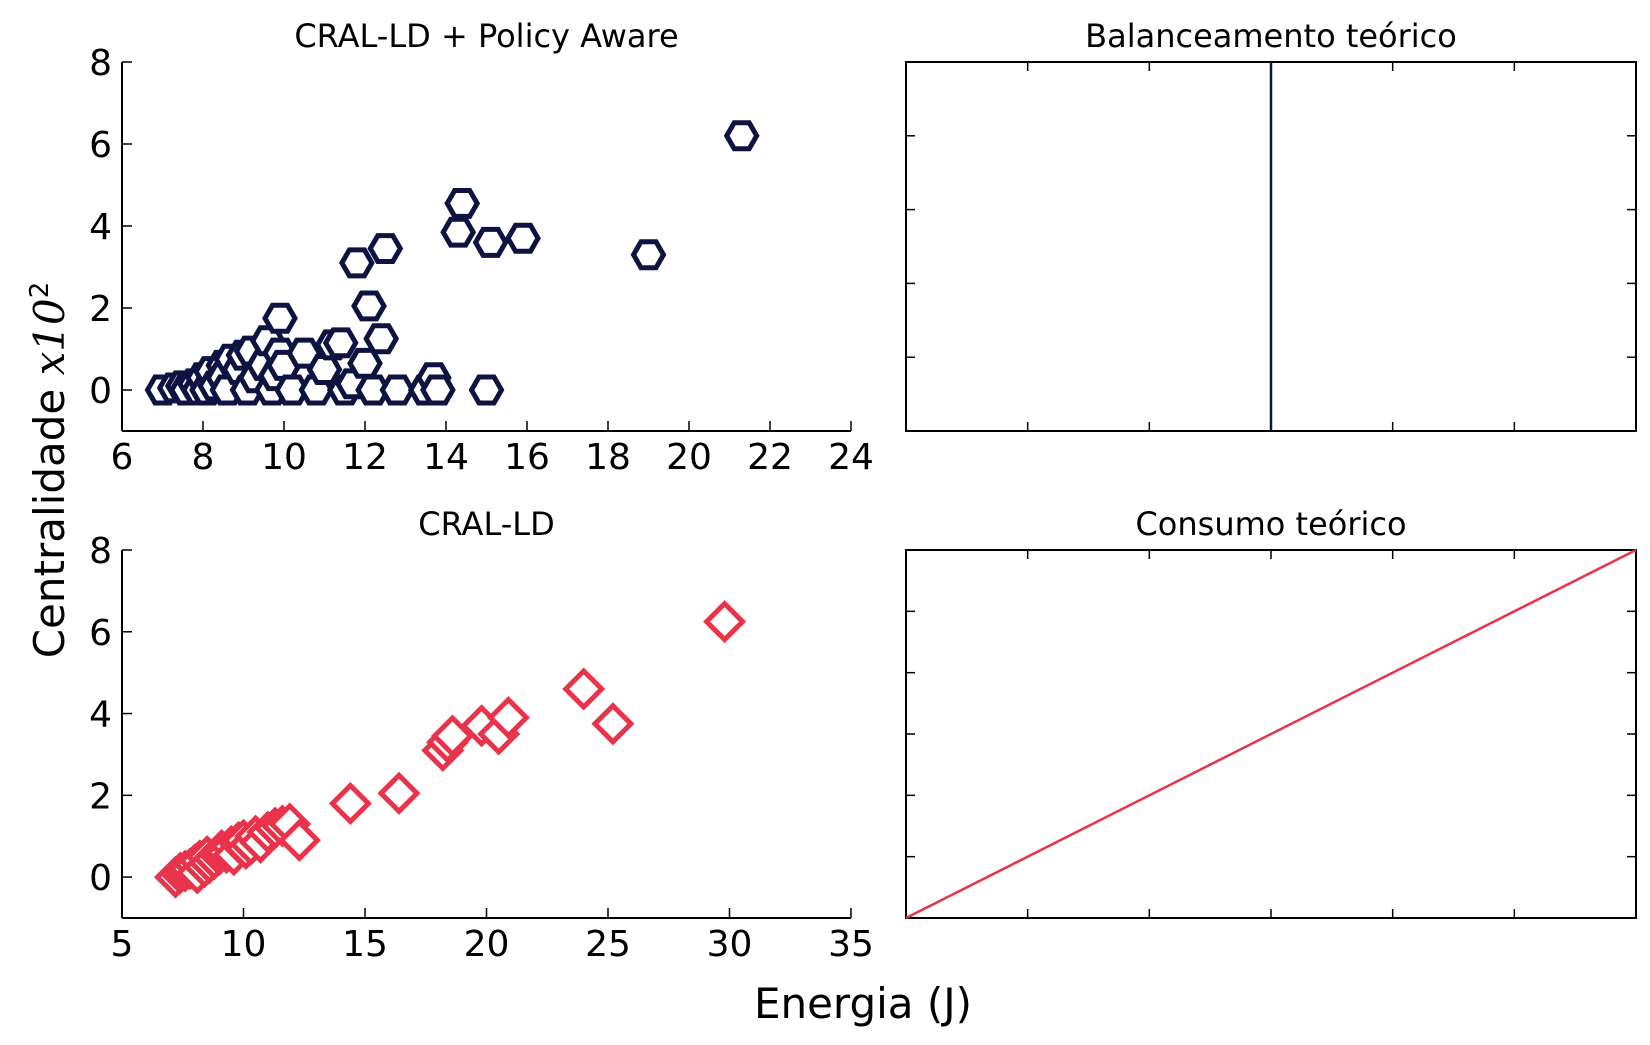 Image resolution: width=1650 pixels, height=1045 pixels. What do you see at coordinates (1270, 524) in the screenshot?
I see `chart-title: Consumo teórico` at bounding box center [1270, 524].